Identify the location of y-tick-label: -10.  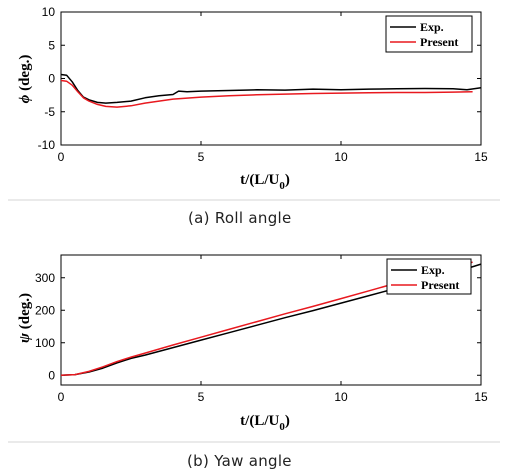
(47, 145).